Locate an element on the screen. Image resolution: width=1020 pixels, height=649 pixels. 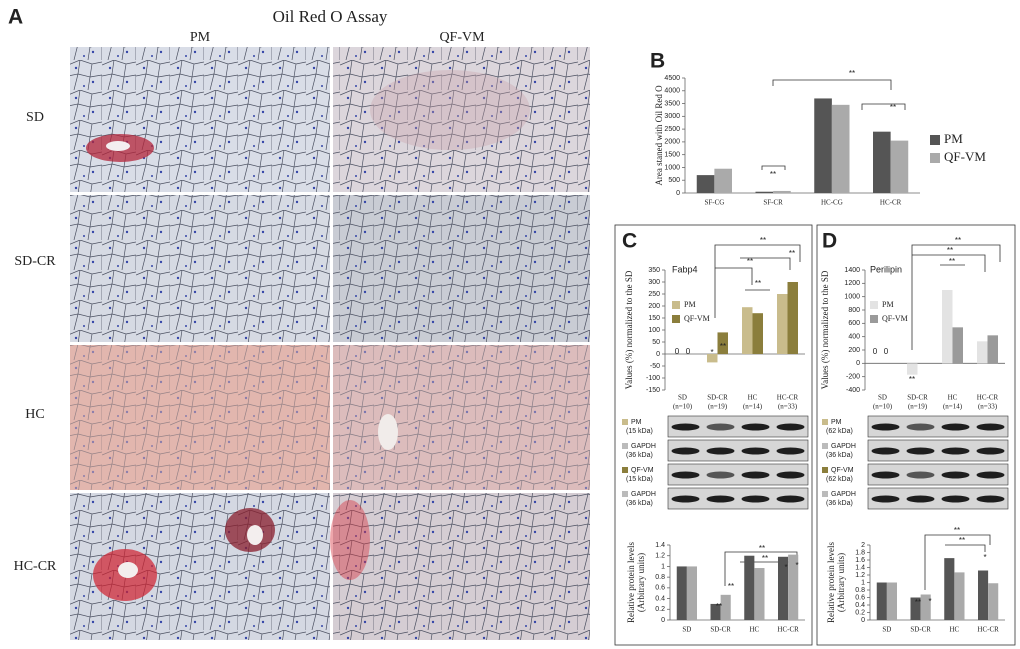
row-label: HC-CR is located at coordinates (35, 566).